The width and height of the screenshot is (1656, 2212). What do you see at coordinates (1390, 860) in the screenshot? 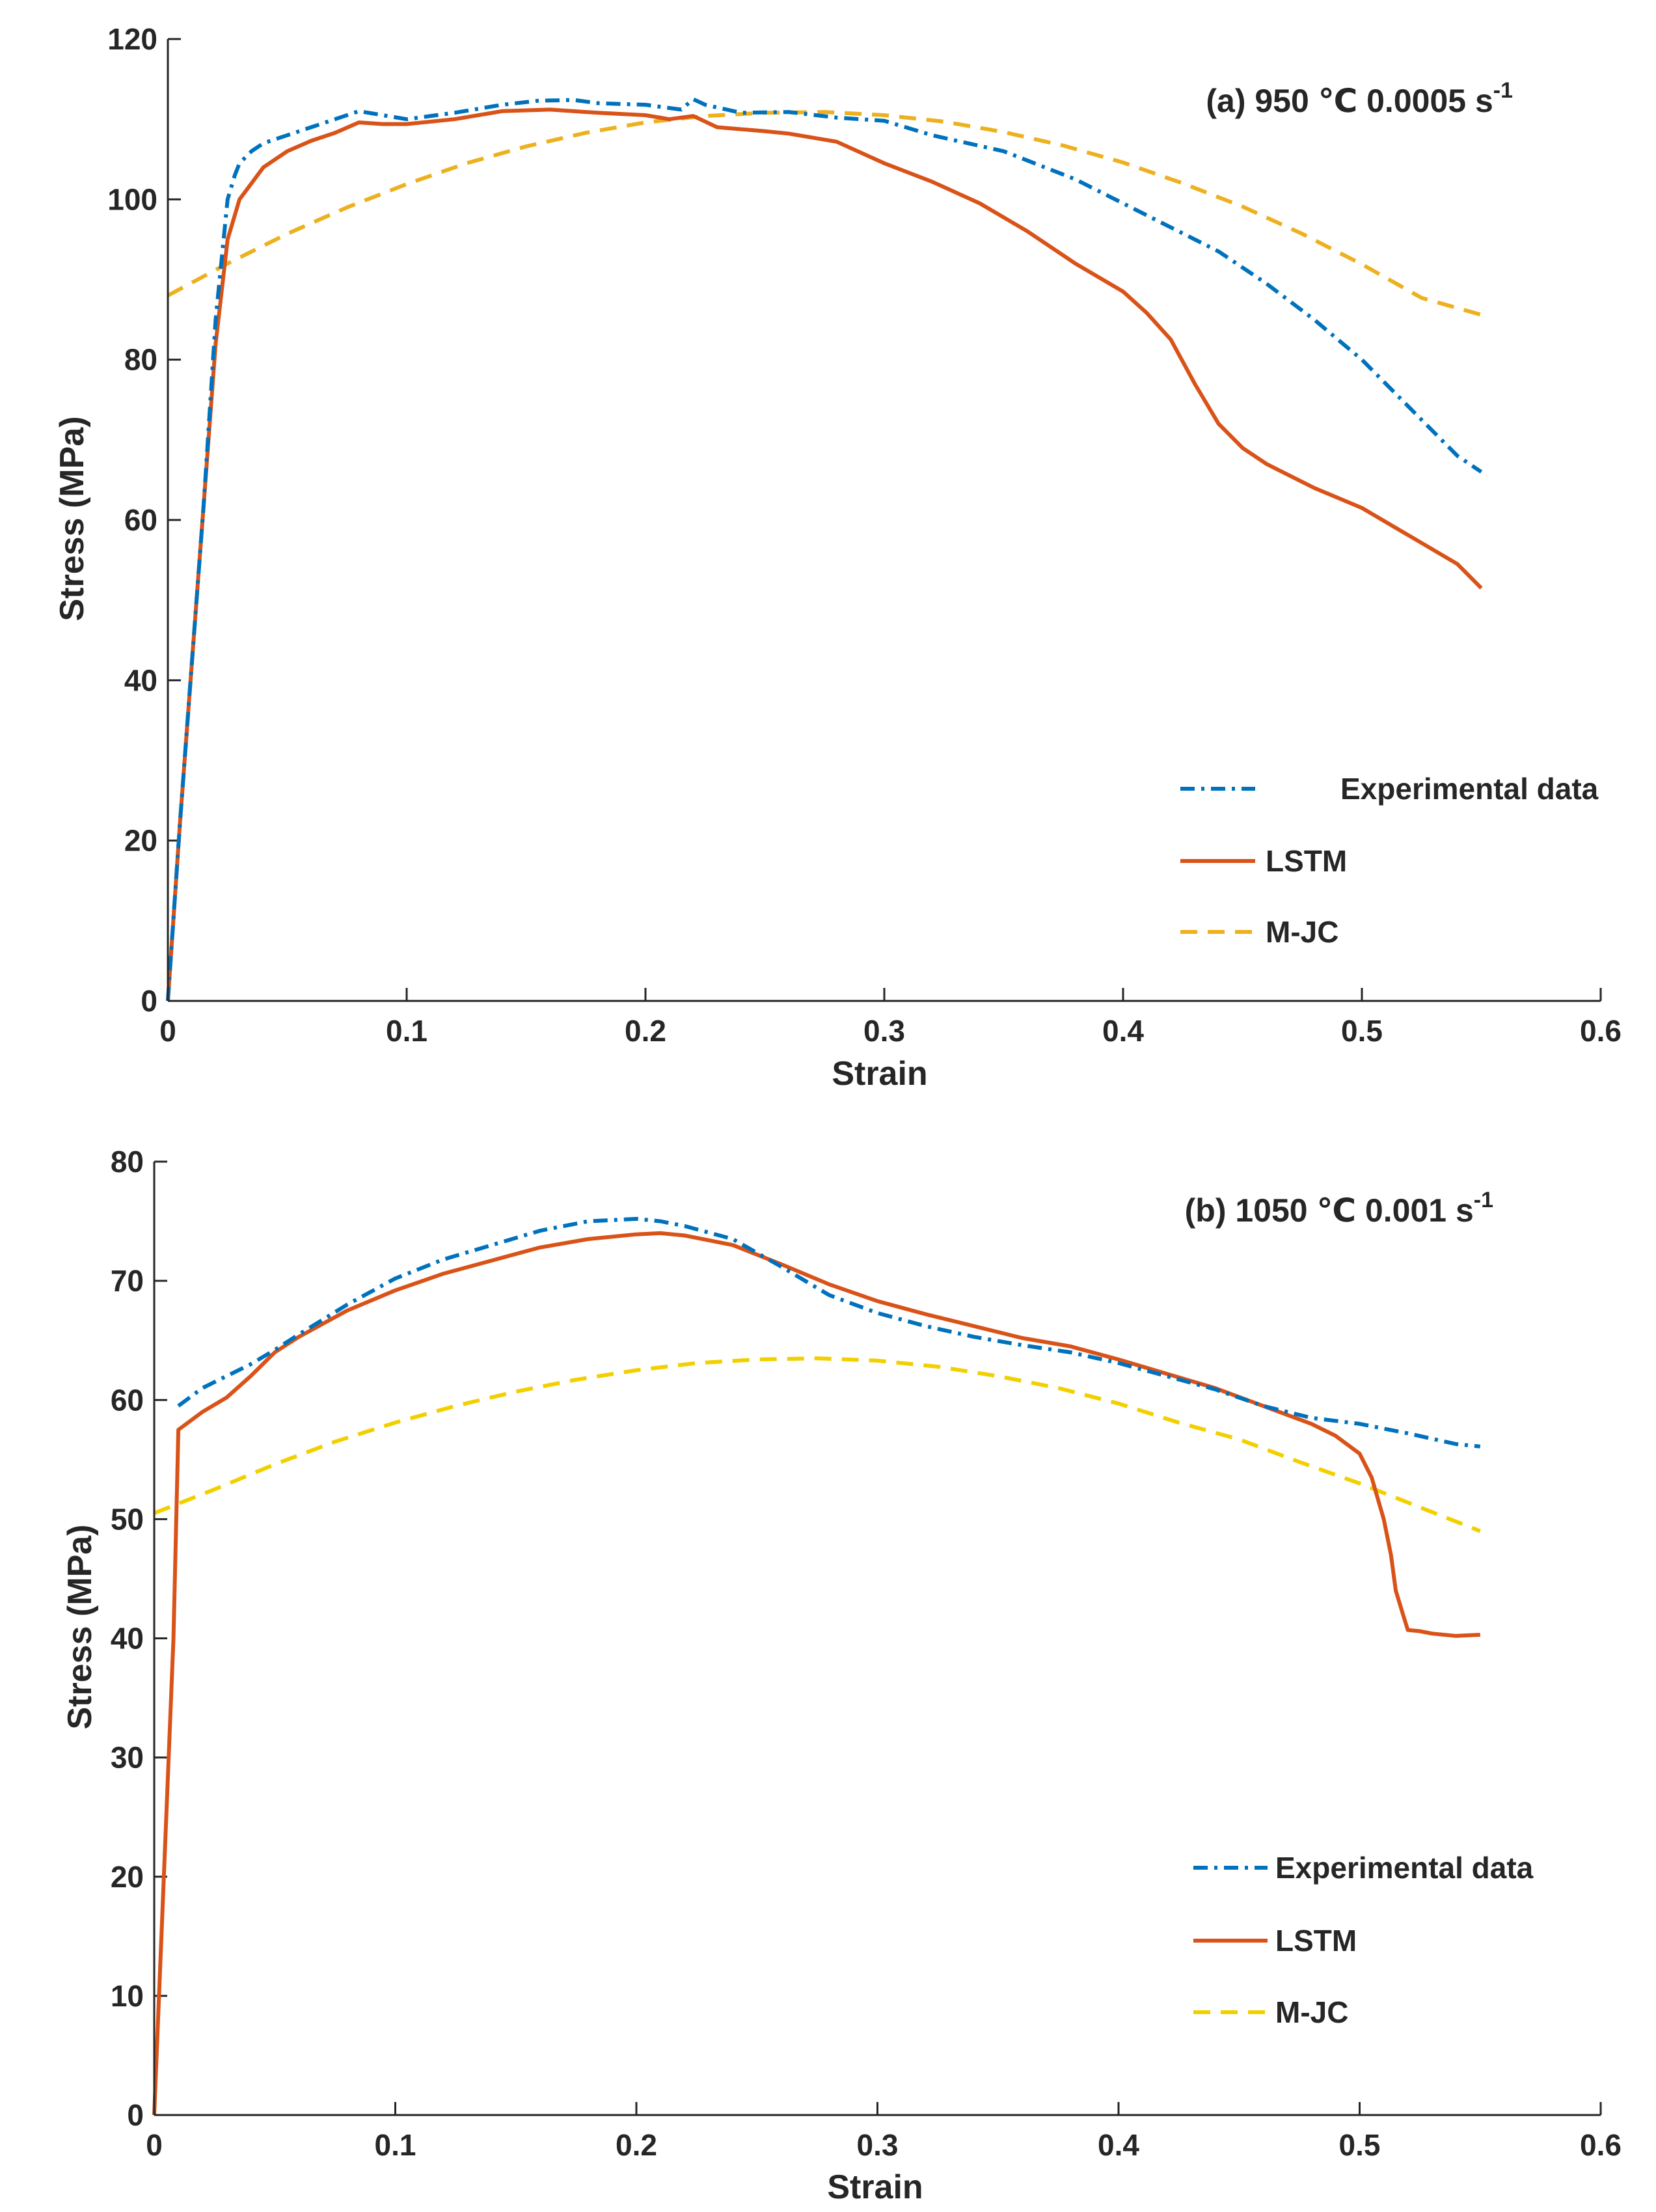
I see `panel-a-legend: Experimental data LSTM M-JC` at bounding box center [1390, 860].